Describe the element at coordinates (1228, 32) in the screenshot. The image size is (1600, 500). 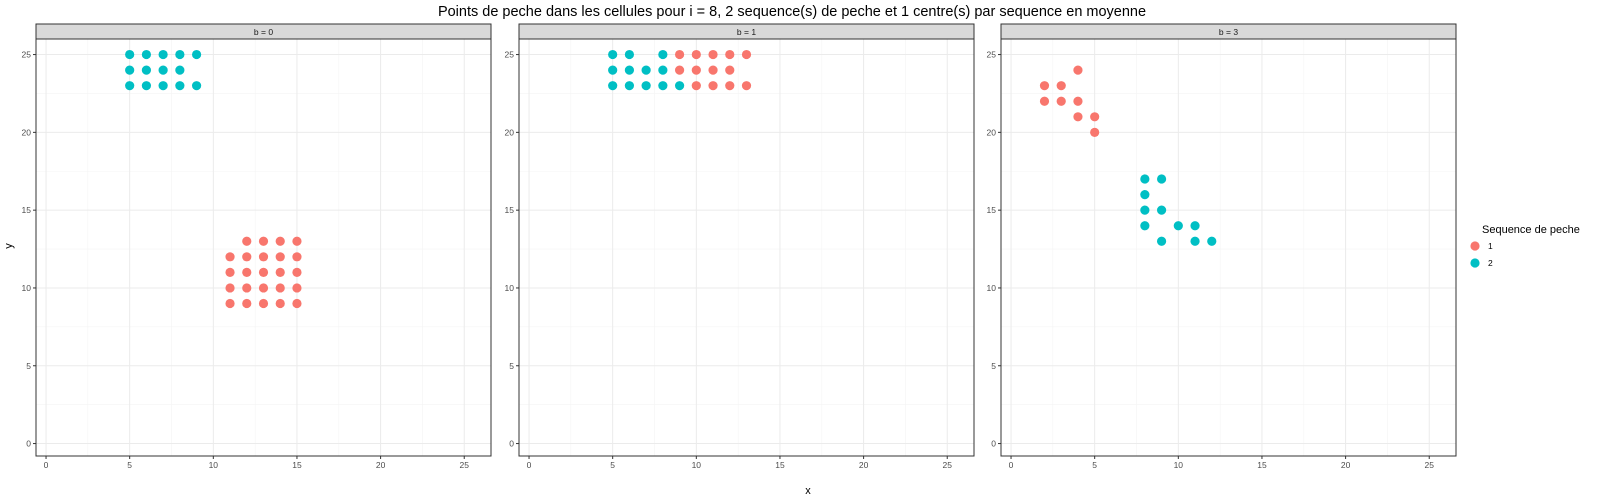
I see `strip-label: b = 3` at that location.